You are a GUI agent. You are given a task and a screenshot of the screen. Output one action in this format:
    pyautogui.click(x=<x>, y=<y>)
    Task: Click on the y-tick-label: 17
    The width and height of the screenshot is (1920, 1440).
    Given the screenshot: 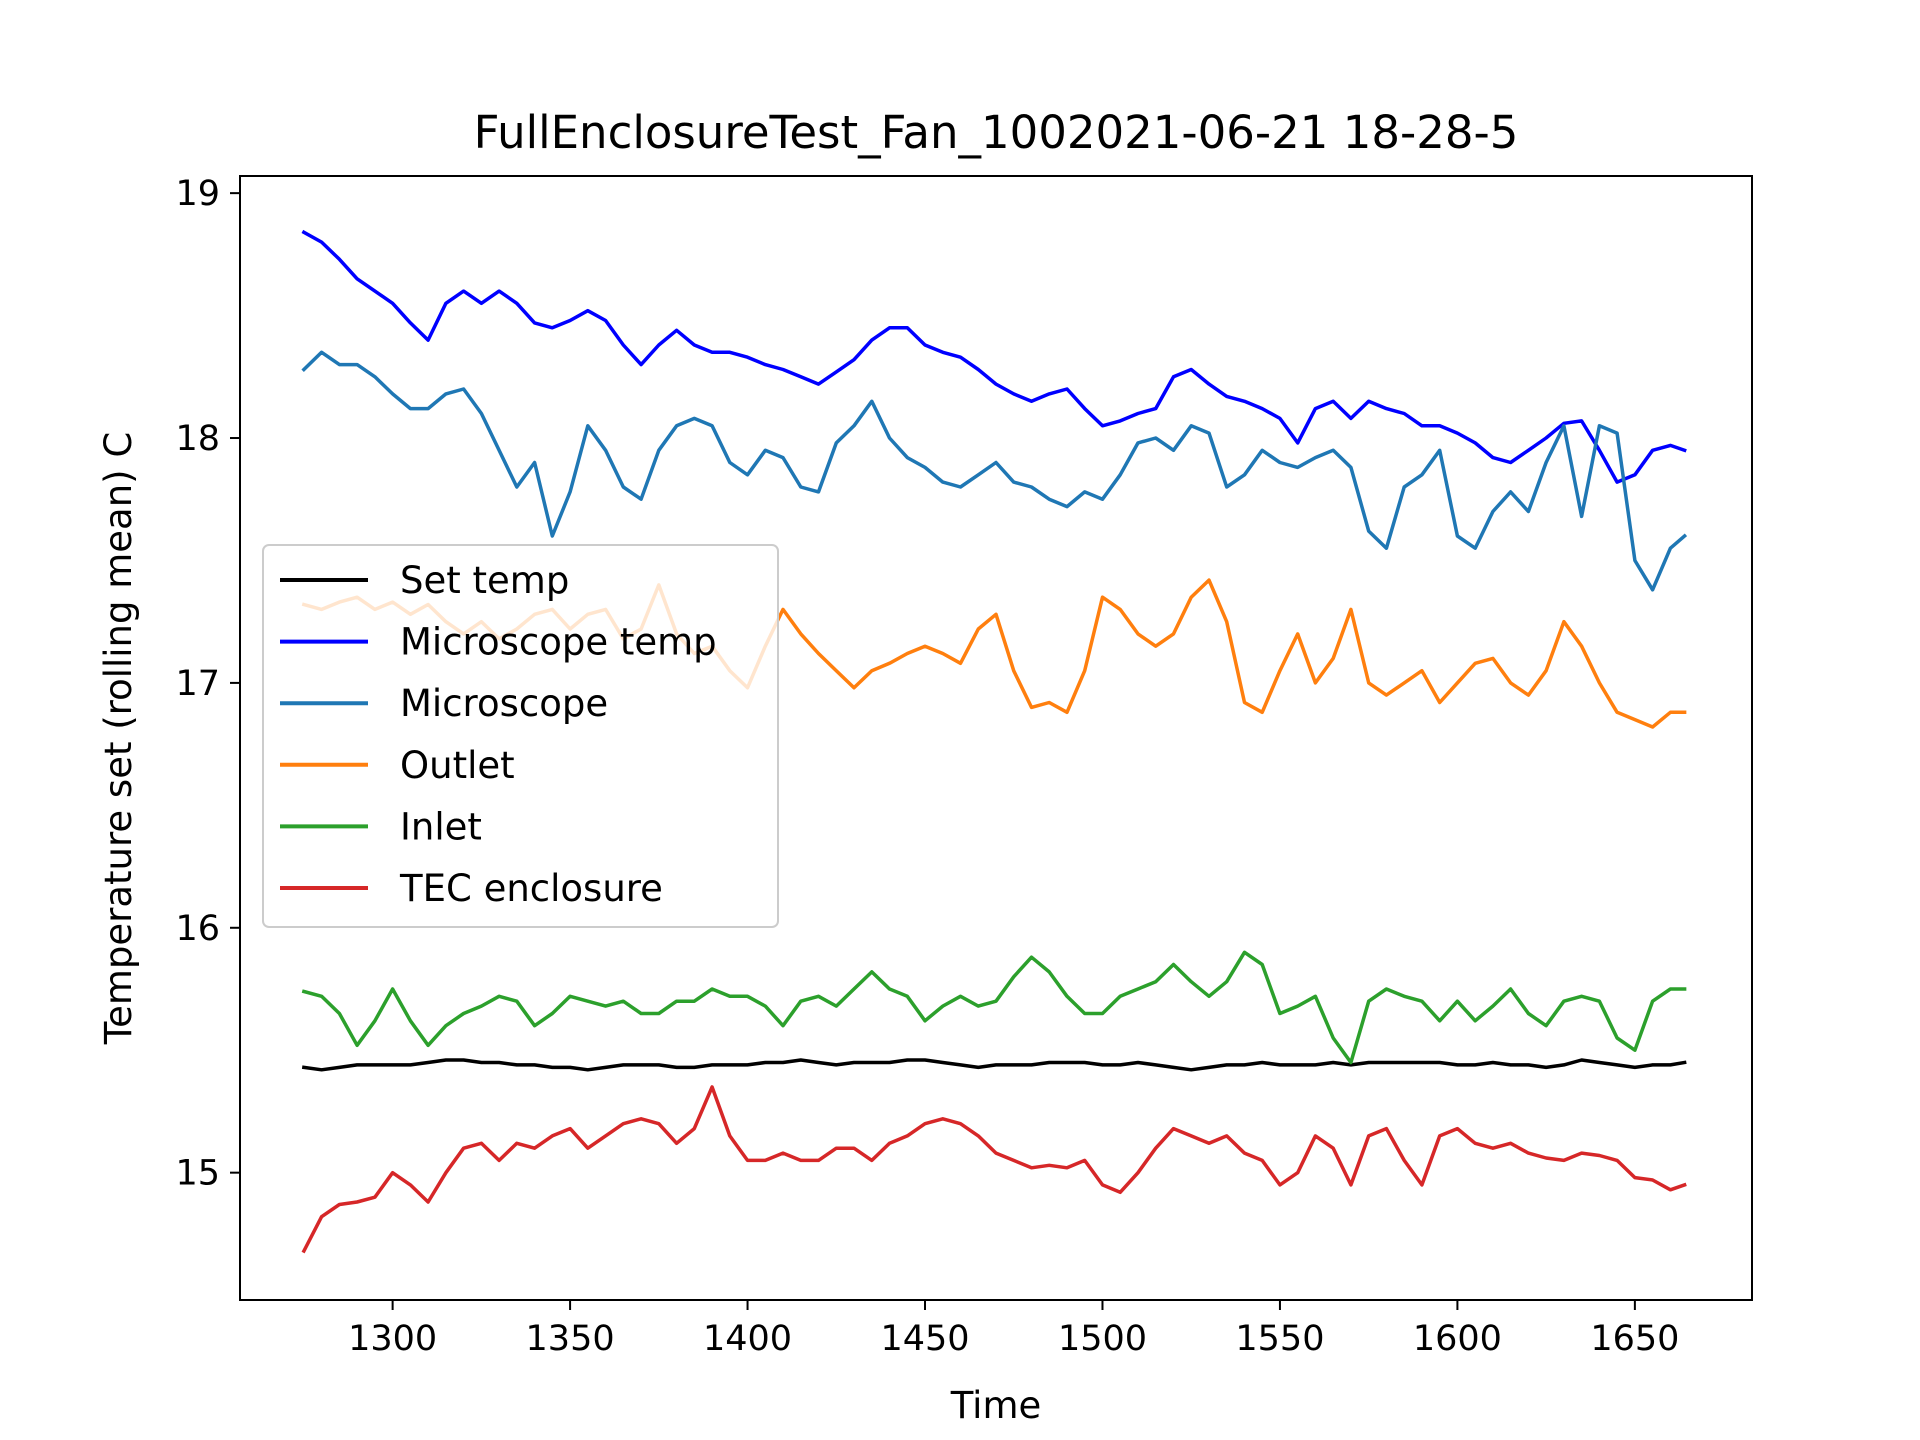 What is the action you would take?
    pyautogui.click(x=197, y=684)
    